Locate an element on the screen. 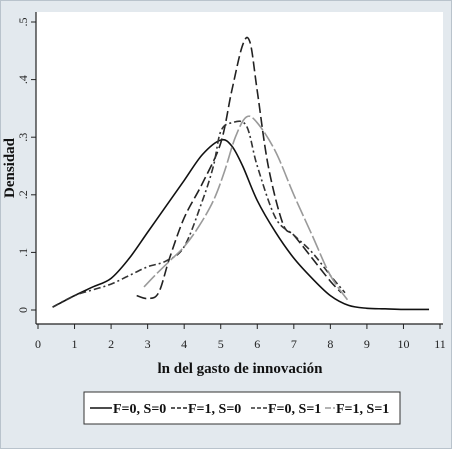 Image resolution: width=452 pixels, height=449 pixels. x-tick-label: 5 is located at coordinates (221, 344).